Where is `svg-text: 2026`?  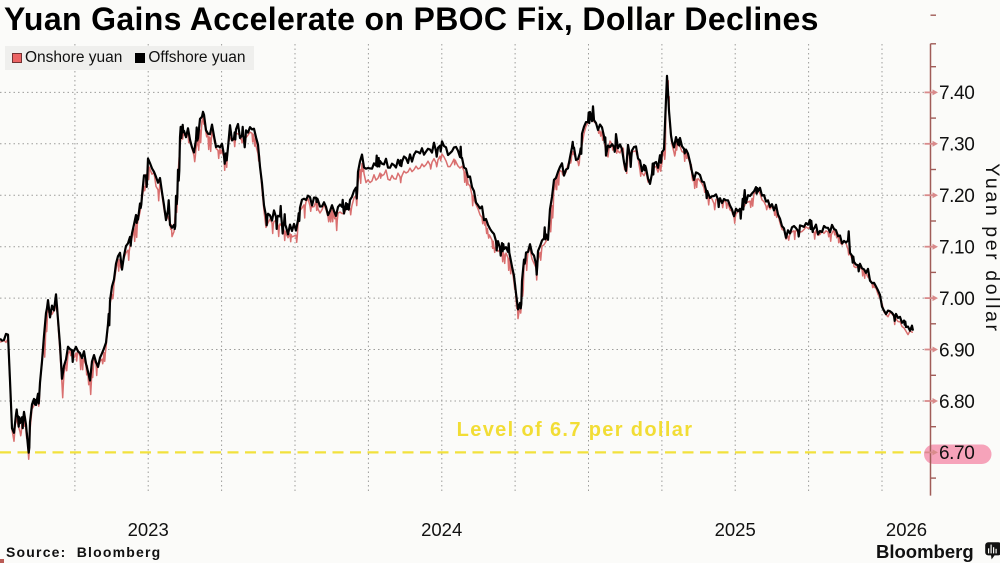
svg-text: 2026 is located at coordinates (906, 529).